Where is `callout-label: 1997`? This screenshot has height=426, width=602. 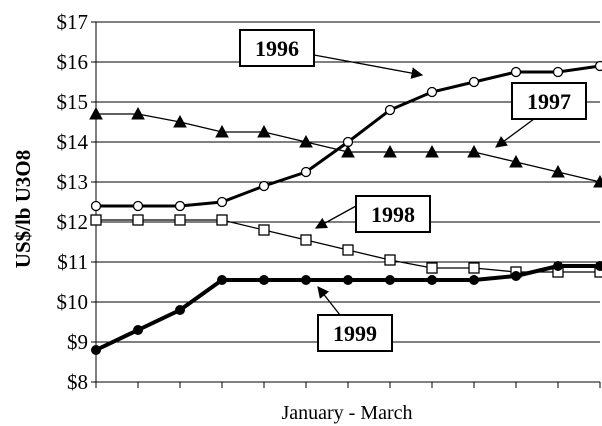 callout-label: 1997 is located at coordinates (549, 101).